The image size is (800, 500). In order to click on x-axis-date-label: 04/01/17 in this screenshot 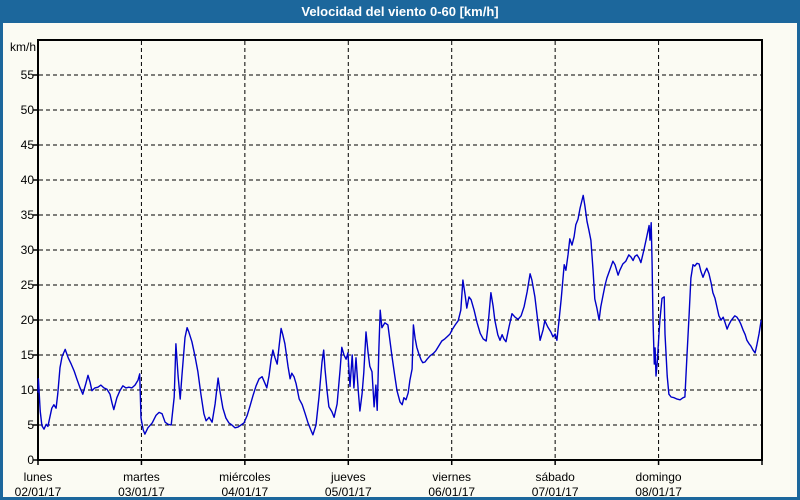, I will do `click(244, 492)`.